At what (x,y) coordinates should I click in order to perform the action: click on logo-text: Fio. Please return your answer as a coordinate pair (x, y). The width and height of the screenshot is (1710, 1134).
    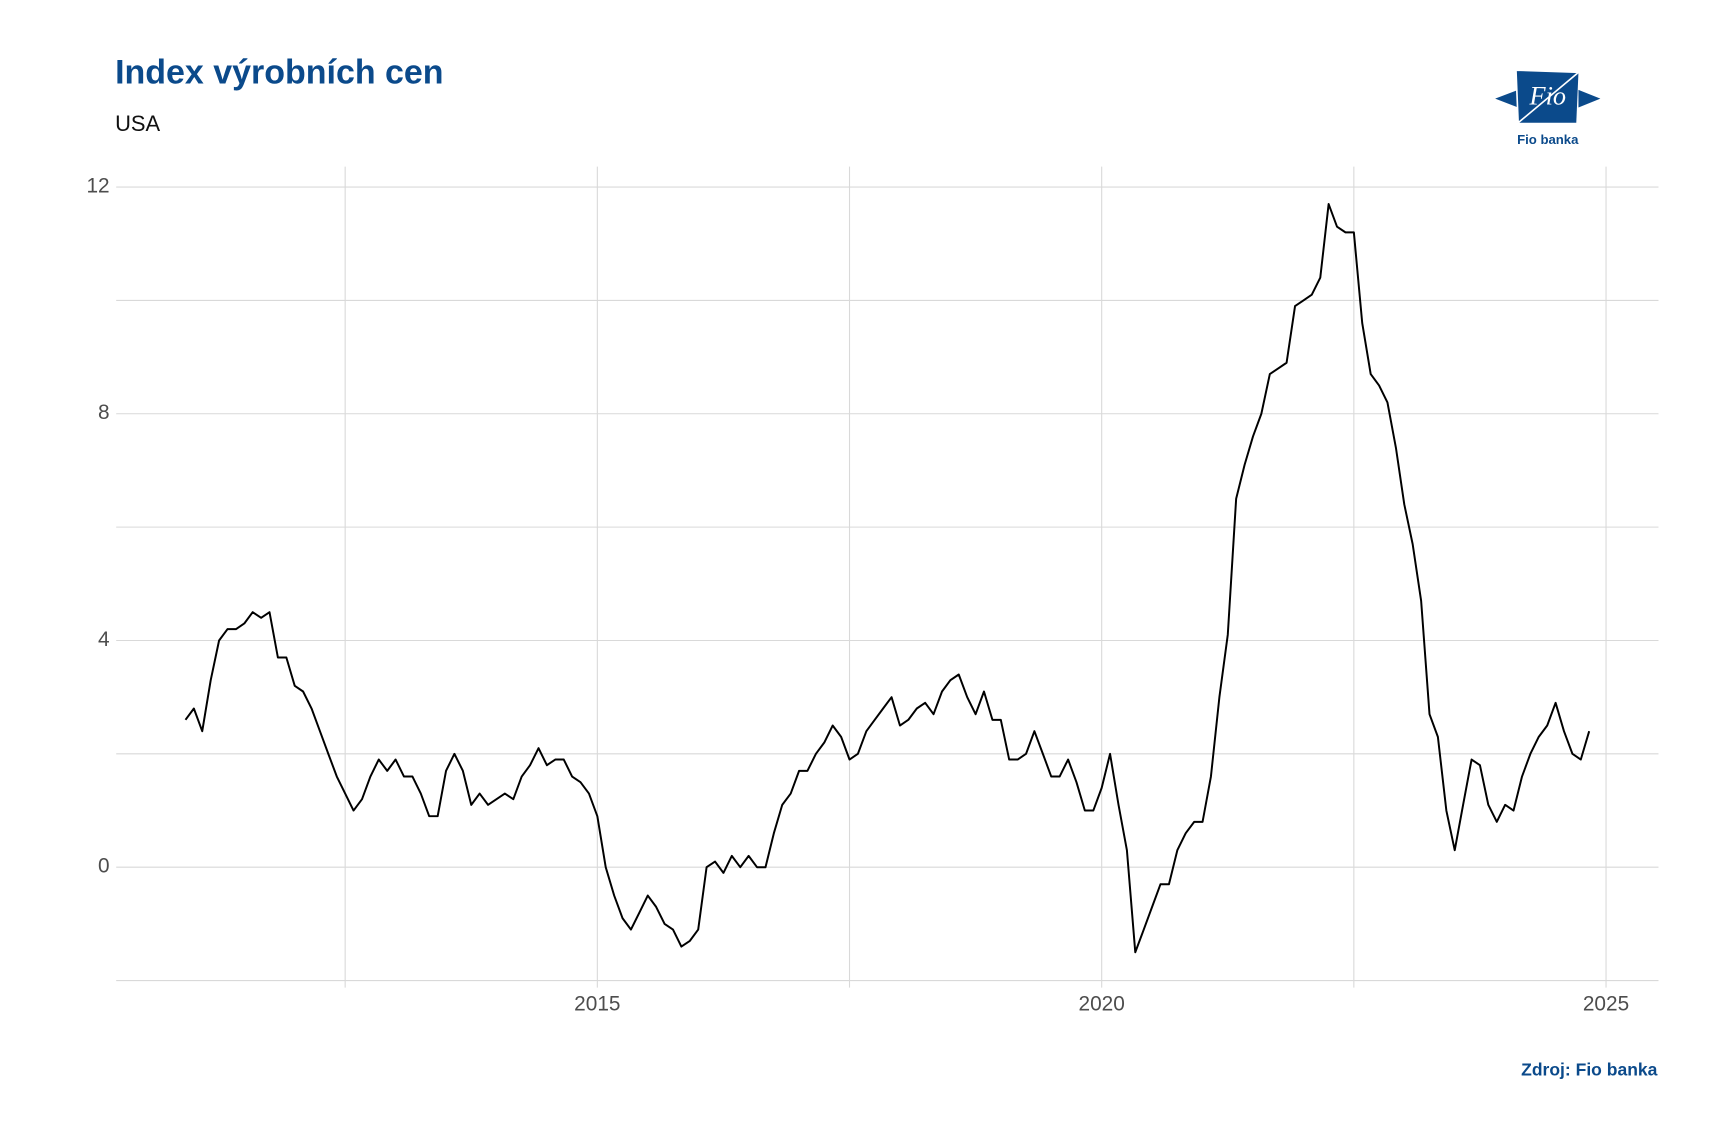
    Looking at the image, I should click on (1548, 96).